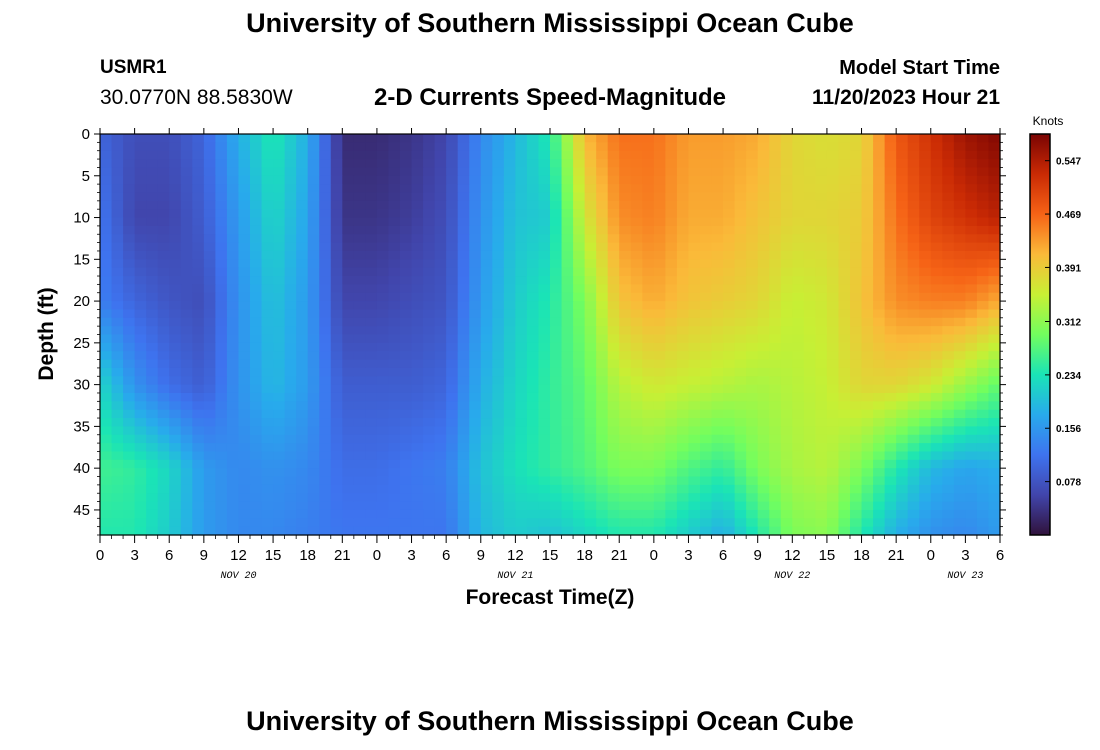  I want to click on x-tick-label: 21, so click(619, 555).